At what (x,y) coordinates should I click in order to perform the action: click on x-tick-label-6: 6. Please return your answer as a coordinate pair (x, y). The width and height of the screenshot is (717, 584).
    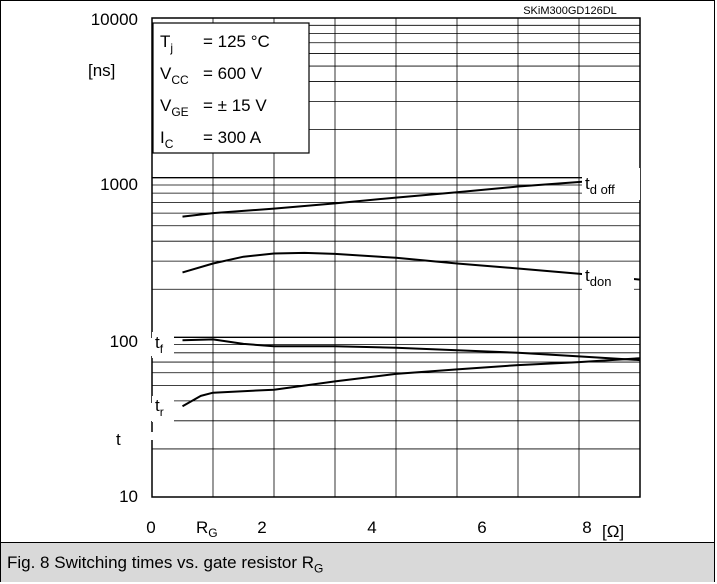
    Looking at the image, I should click on (481, 527).